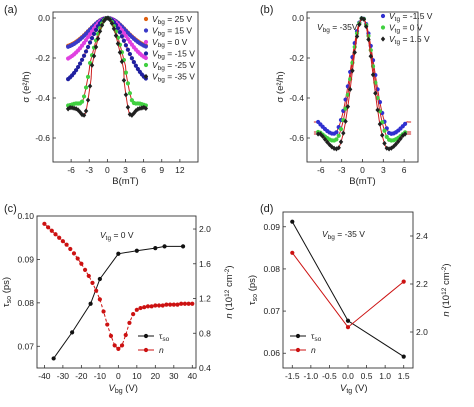 The width and height of the screenshot is (474, 407). I want to click on plot-frame-d, so click(348, 290).